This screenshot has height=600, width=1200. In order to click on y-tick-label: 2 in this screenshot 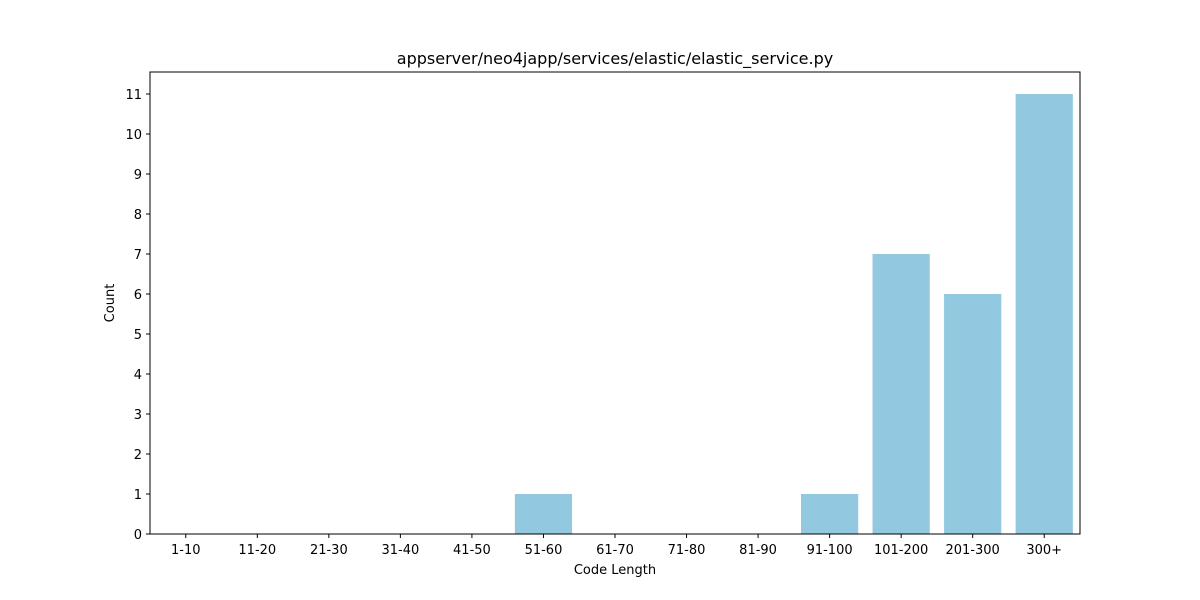, I will do `click(138, 455)`.